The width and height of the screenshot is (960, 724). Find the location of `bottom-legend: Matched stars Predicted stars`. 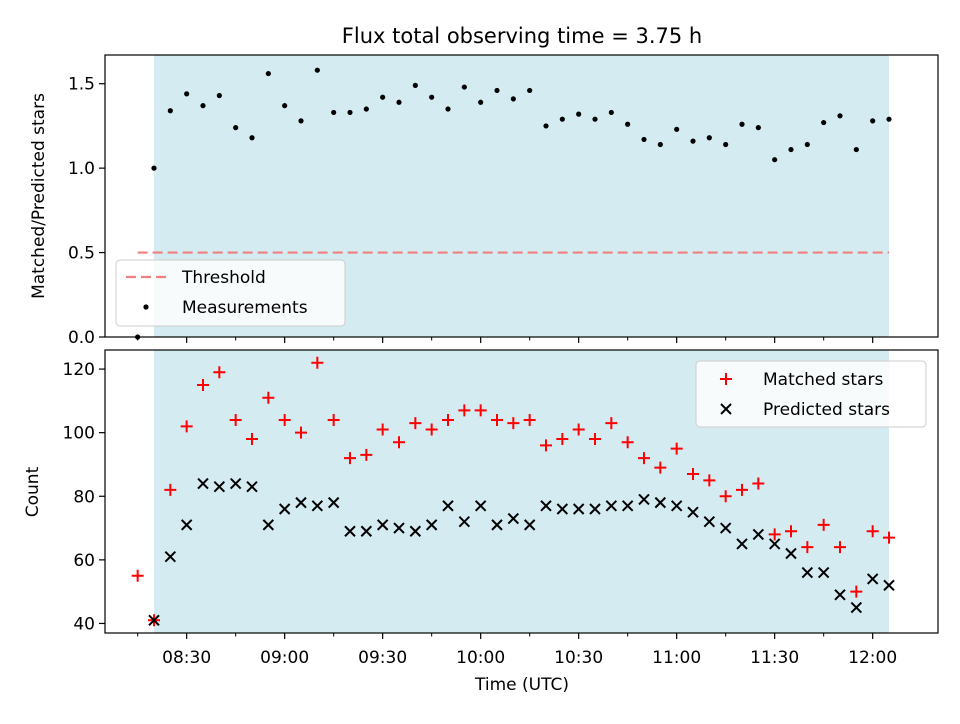

bottom-legend: Matched stars Predicted stars is located at coordinates (811, 394).